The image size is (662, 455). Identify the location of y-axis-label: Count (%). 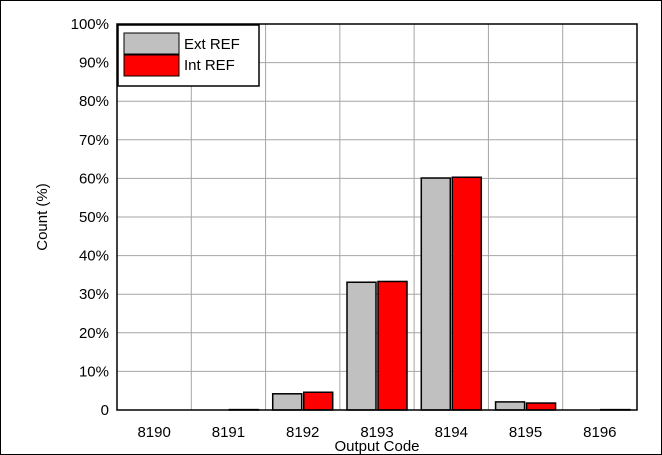
(42, 217).